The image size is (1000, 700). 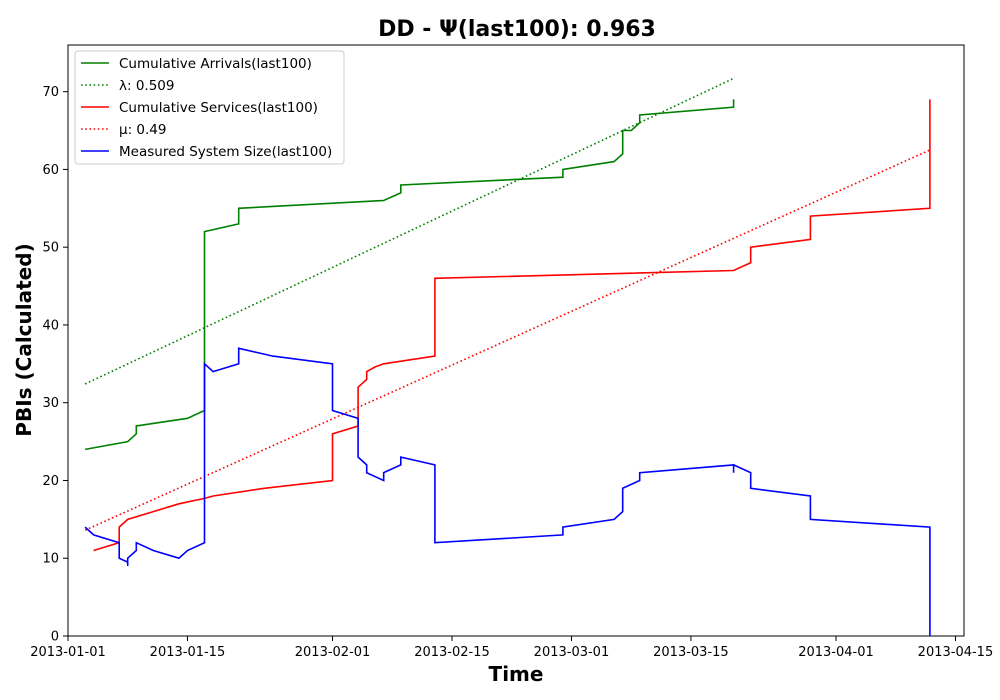 What do you see at coordinates (143, 130) in the screenshot?
I see `legend-item-mu-fit: μ: 0.49` at bounding box center [143, 130].